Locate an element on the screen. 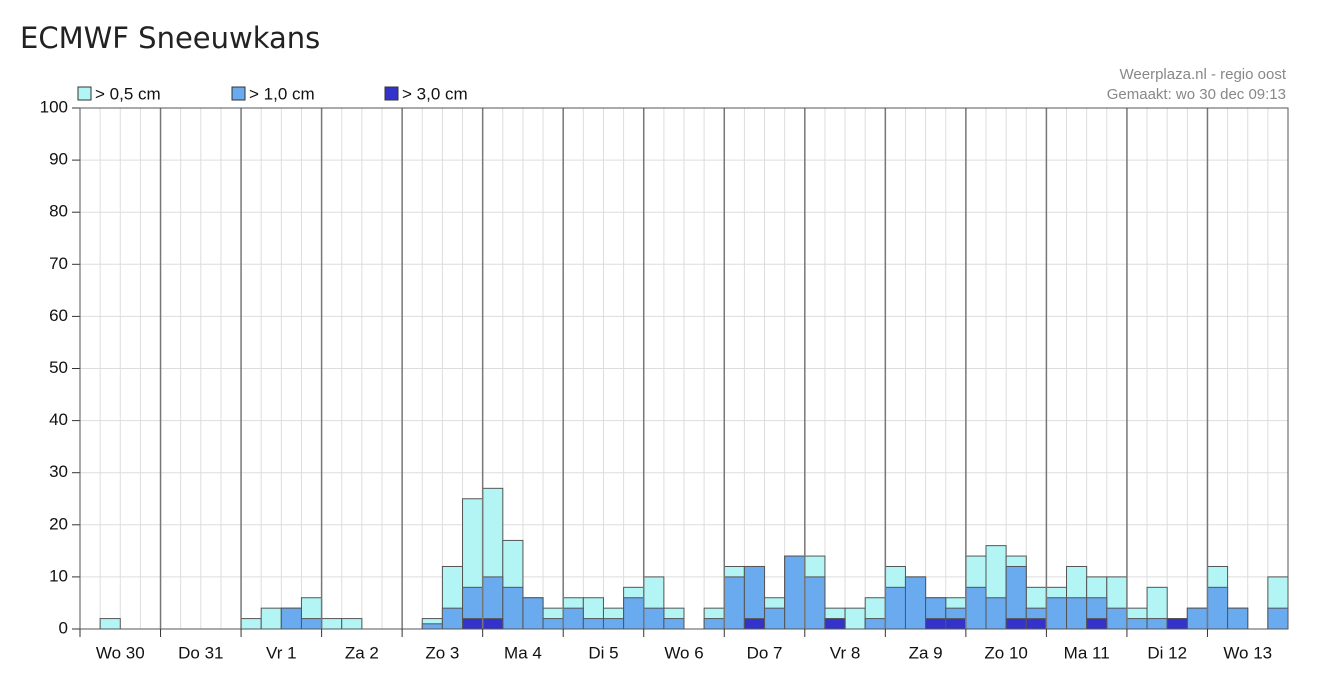 This screenshot has height=693, width=1324. x-tick-label: Di 12 is located at coordinates (1167, 652).